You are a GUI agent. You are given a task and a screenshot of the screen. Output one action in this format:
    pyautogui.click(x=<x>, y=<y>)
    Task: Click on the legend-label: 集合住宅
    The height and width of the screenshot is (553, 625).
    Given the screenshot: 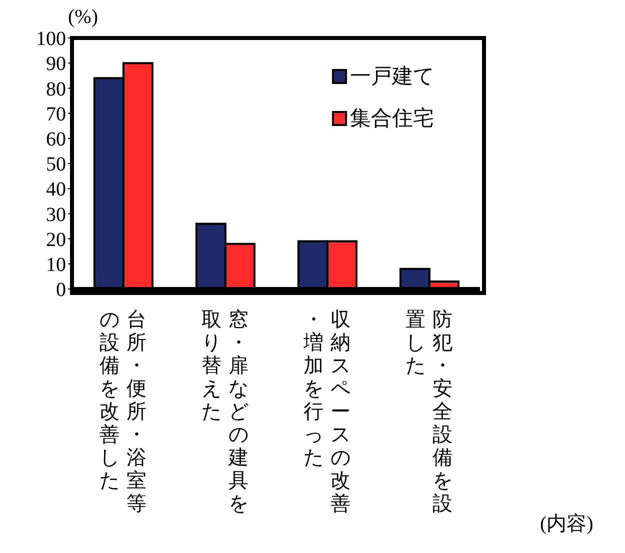 What is the action you would take?
    pyautogui.click(x=392, y=118)
    